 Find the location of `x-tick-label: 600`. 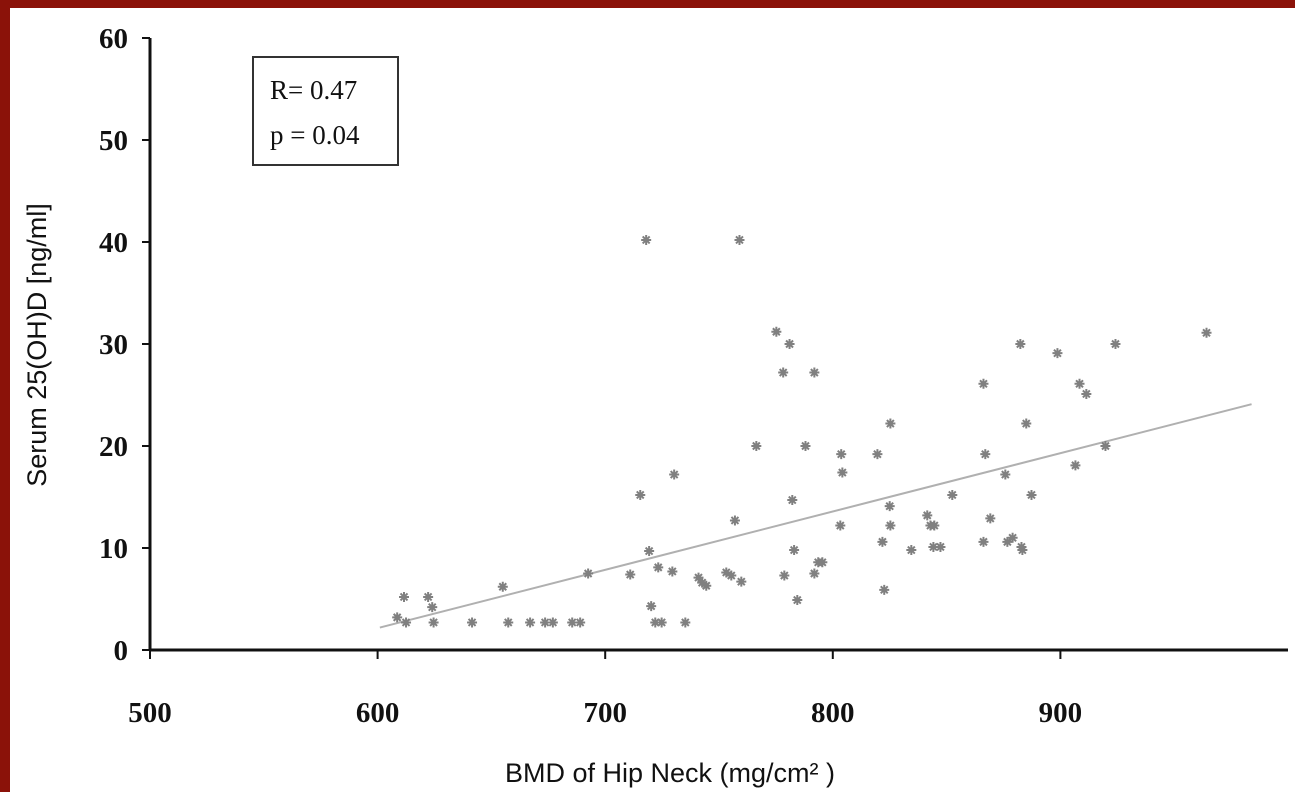

x-tick-label: 600 is located at coordinates (378, 713).